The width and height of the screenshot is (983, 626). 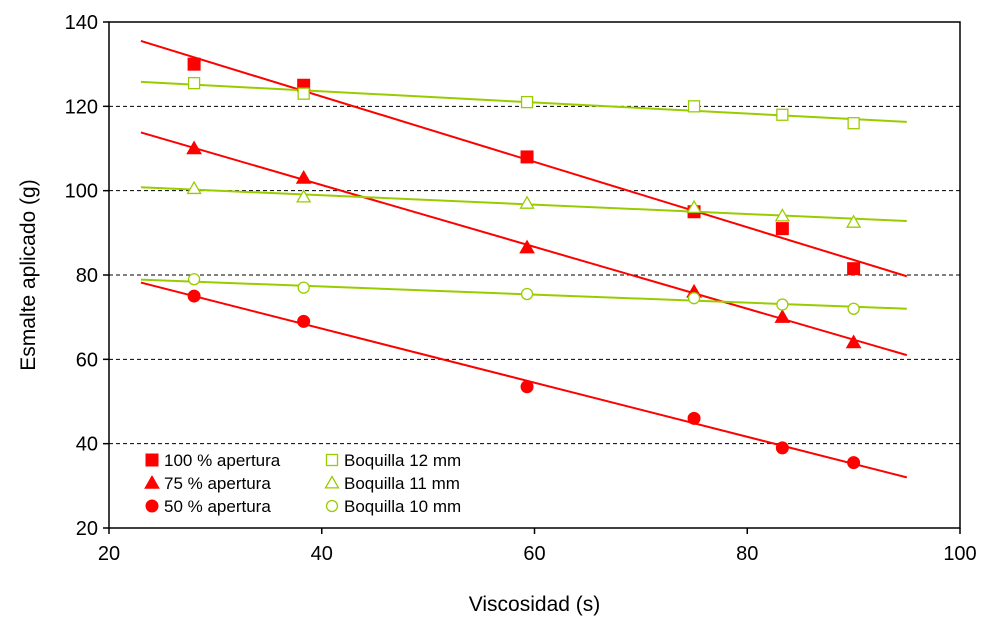 What do you see at coordinates (217, 483) in the screenshot?
I see `legend-label: 75 % apertura` at bounding box center [217, 483].